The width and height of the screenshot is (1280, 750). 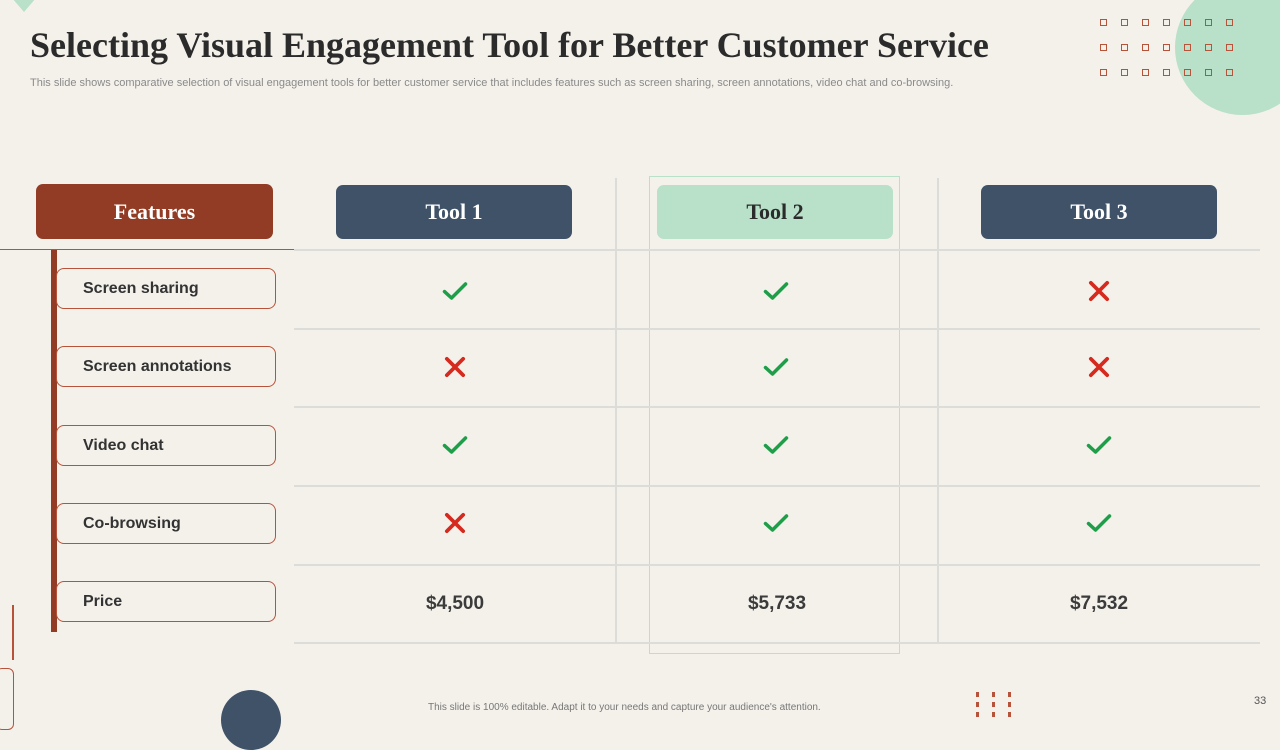 What do you see at coordinates (154, 211) in the screenshot?
I see `features-header: Features` at bounding box center [154, 211].